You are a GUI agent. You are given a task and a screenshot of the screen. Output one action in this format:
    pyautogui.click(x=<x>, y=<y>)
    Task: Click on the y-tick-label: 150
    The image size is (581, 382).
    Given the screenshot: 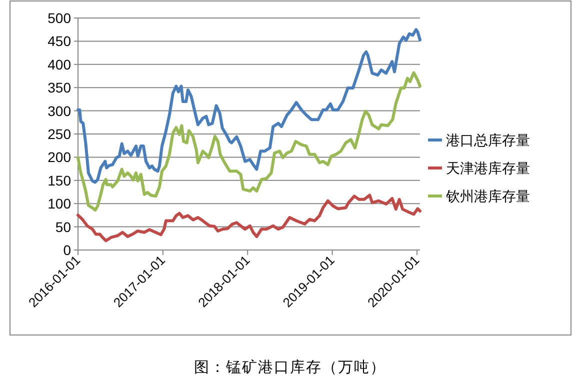 What is the action you would take?
    pyautogui.click(x=60, y=180)
    